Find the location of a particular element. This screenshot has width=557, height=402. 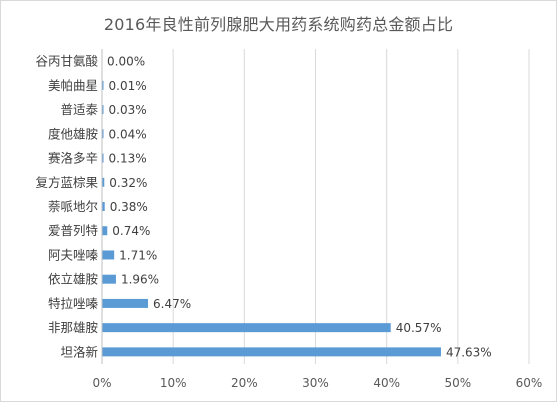

category-label: 赛洛多辛 is located at coordinates (73, 158).